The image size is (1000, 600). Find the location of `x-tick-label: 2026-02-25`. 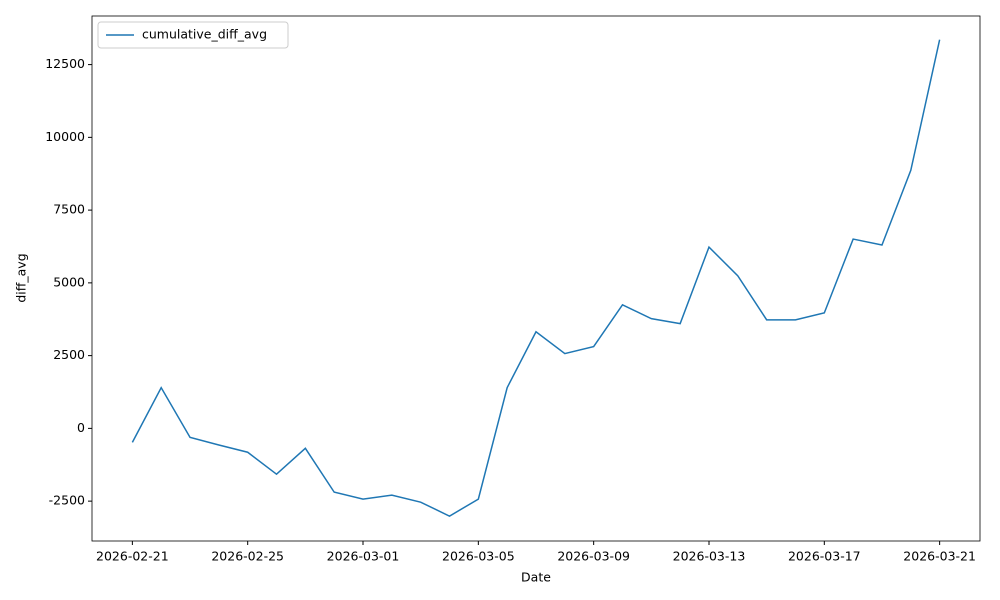

x-tick-label: 2026-02-25 is located at coordinates (247, 556).